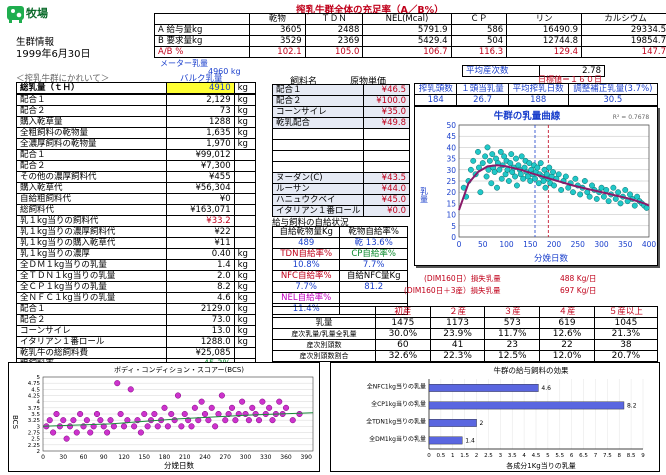 The height and width of the screenshot is (475, 666). I want to click on feed-row: ヌーダン(C) ¥43.5, so click(340, 178).